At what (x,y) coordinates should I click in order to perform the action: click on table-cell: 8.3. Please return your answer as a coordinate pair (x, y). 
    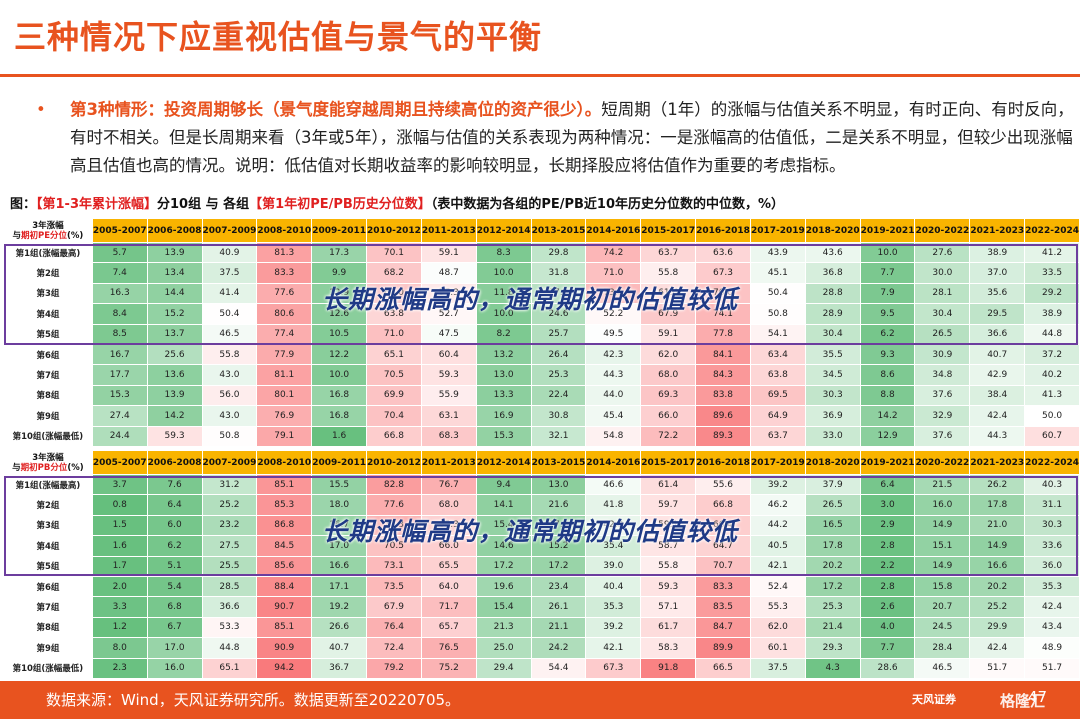
    Looking at the image, I should click on (504, 253).